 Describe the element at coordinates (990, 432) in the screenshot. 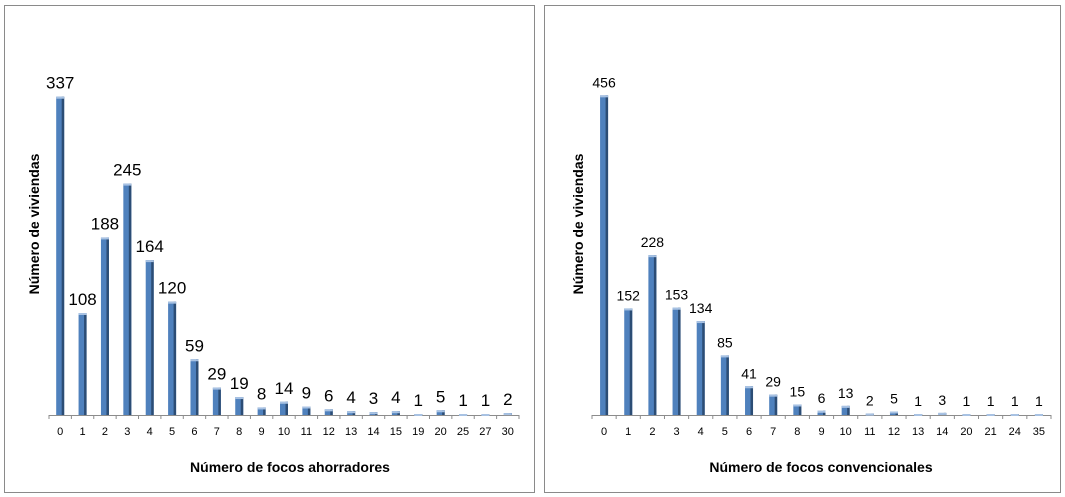

I see `x-tick-label: 21` at that location.